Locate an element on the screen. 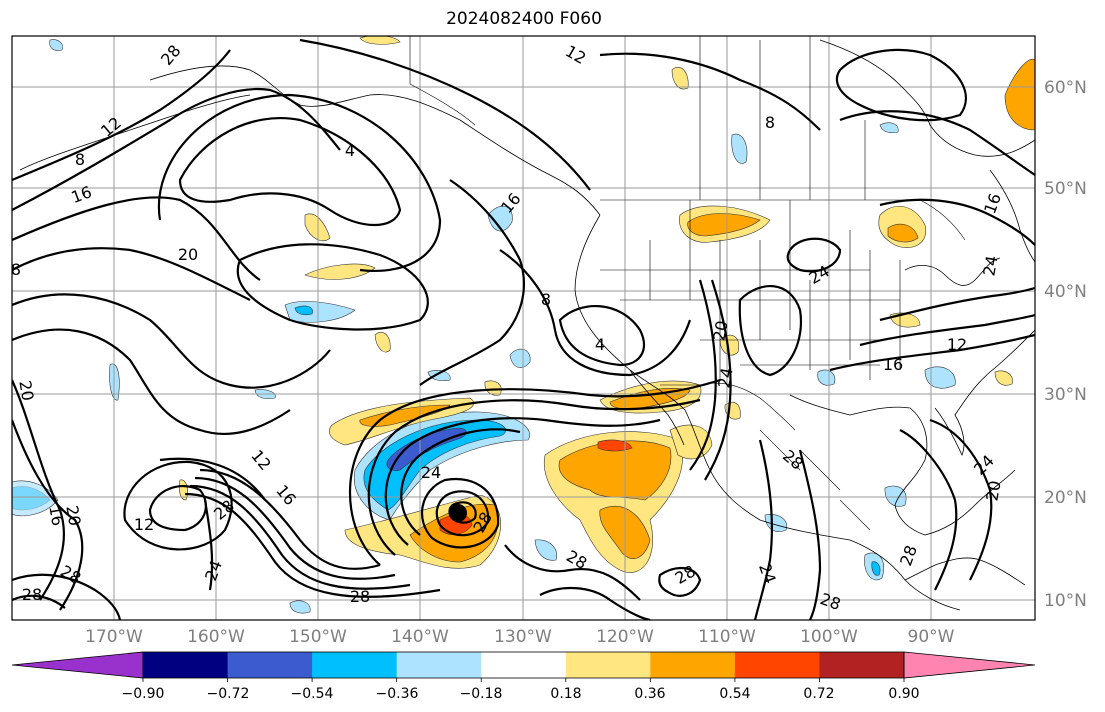  positive-anomaly-south-red is located at coordinates (615, 445).